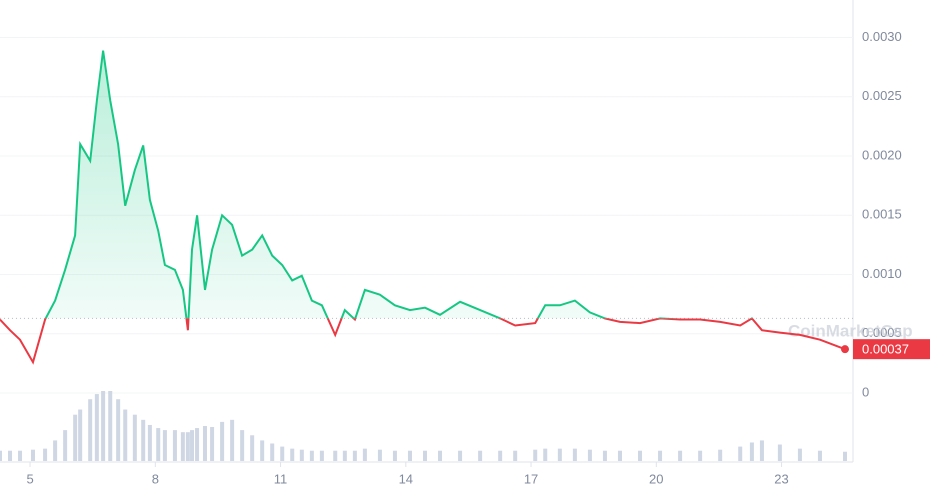  What do you see at coordinates (155, 478) in the screenshot?
I see `x-tick-label: 8` at bounding box center [155, 478].